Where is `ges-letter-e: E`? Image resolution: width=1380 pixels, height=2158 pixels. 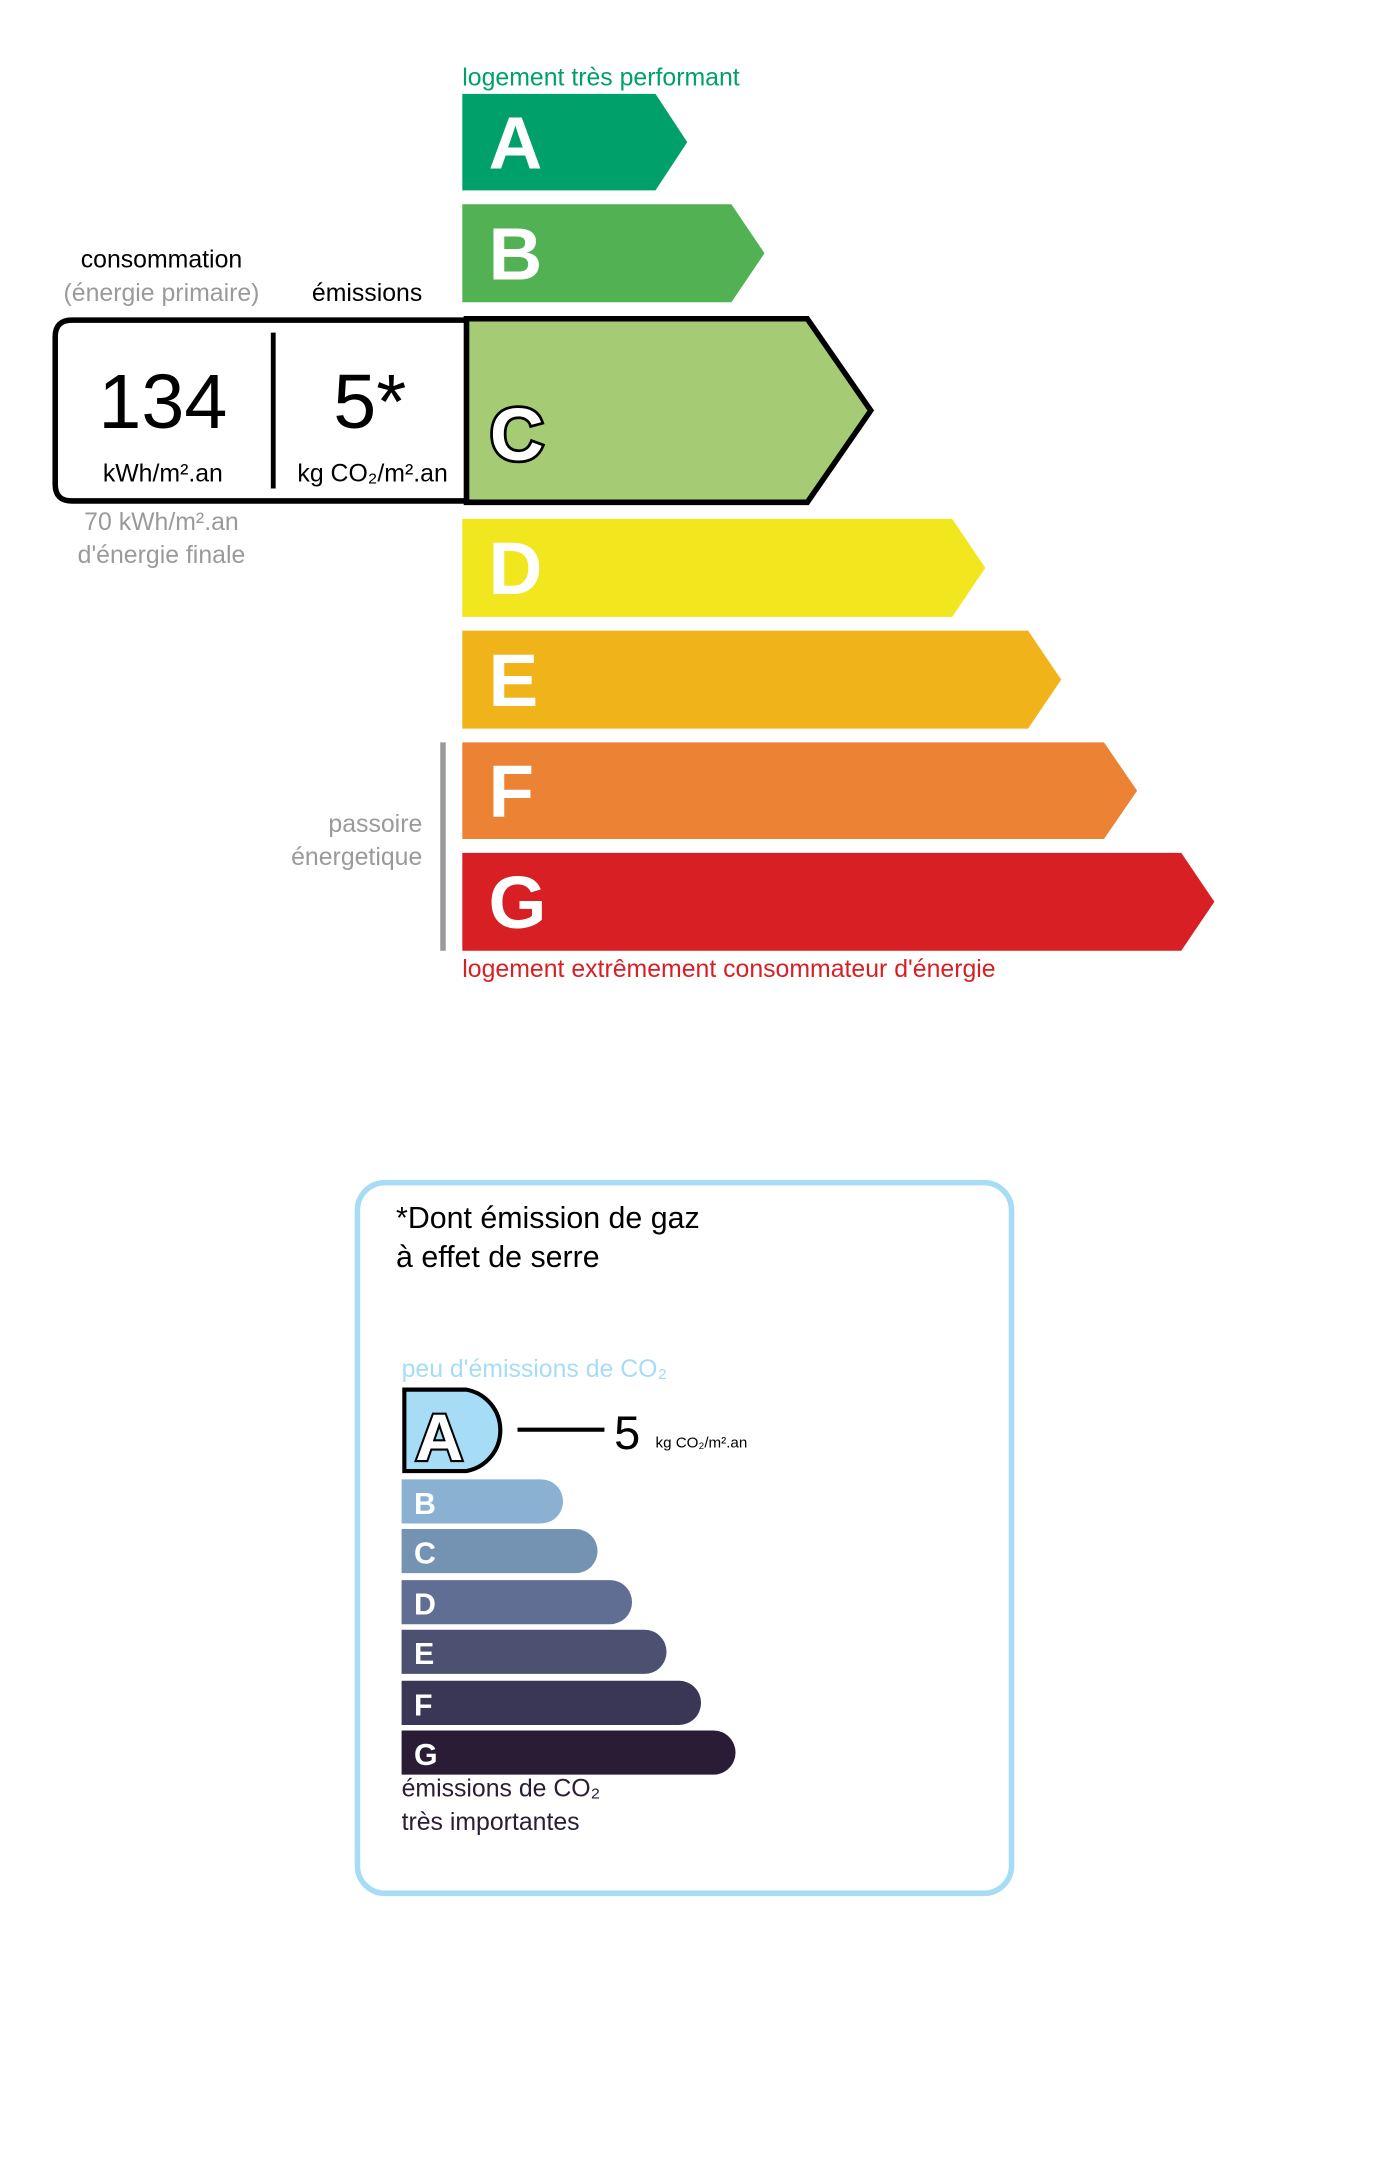 ges-letter-e: E is located at coordinates (424, 1654).